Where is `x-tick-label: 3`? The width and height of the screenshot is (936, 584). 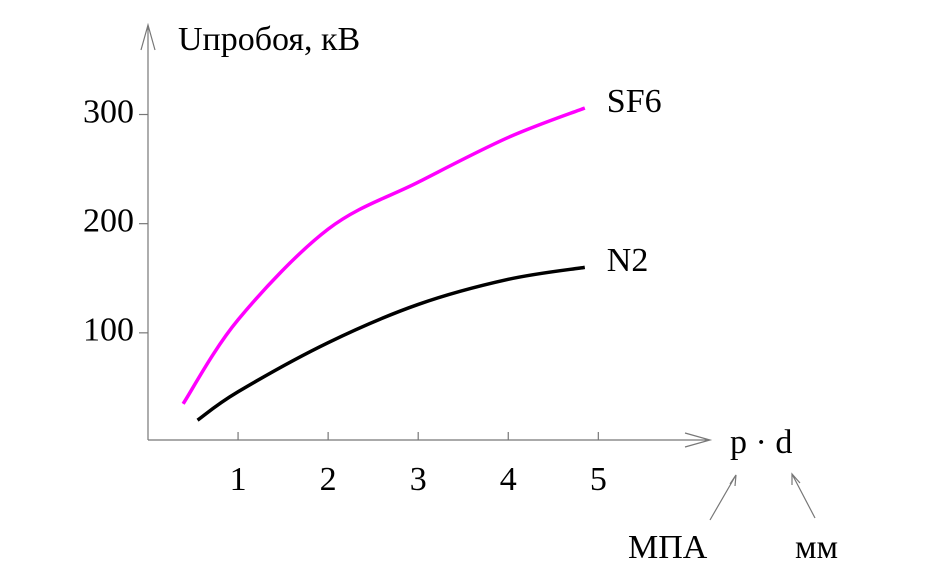
x-tick-label: 3 is located at coordinates (418, 479).